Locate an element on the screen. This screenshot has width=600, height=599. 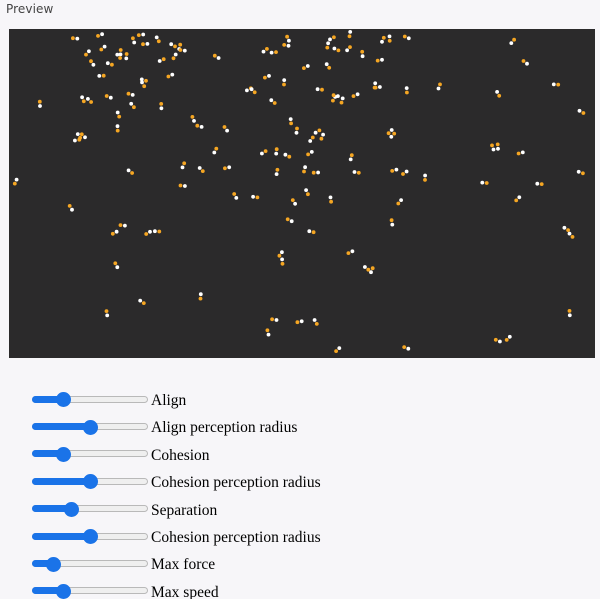
align-perception-radius-slider is located at coordinates (90, 427).